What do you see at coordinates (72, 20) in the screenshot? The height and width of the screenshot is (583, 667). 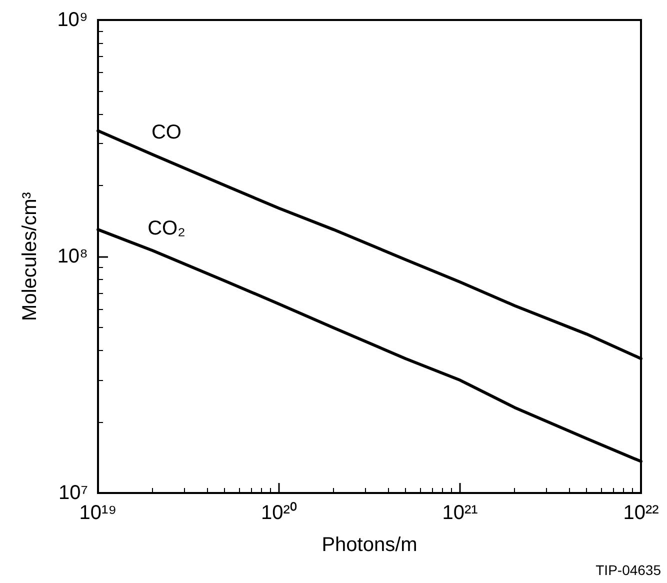 I see `y-tick-label: 10⁹` at bounding box center [72, 20].